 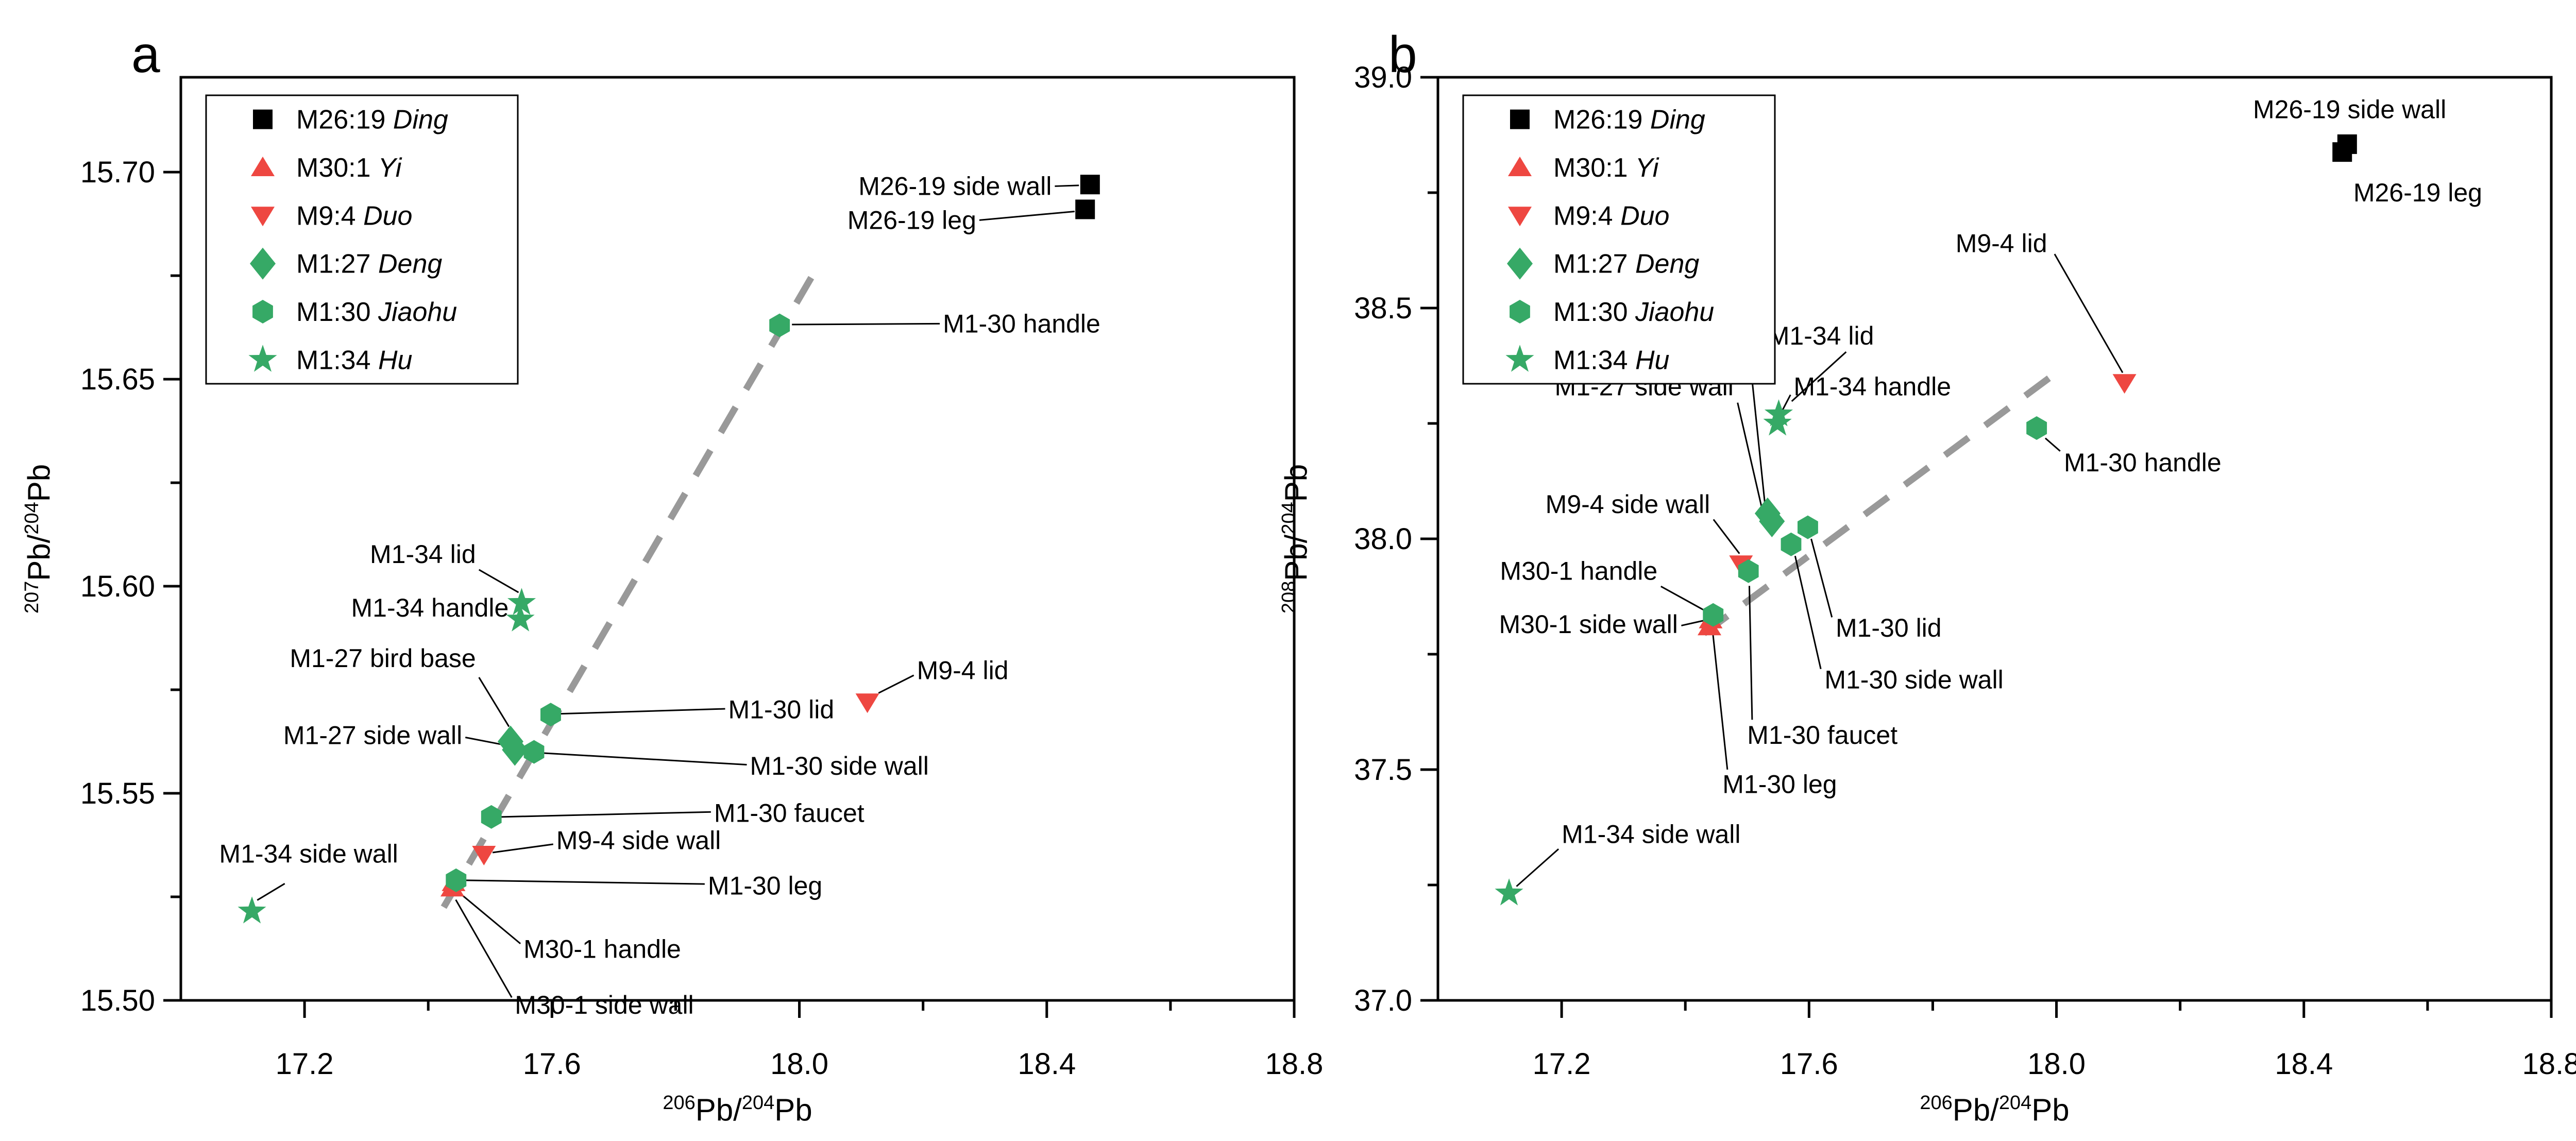 What do you see at coordinates (456, 880) in the screenshot?
I see `point-a-m1-30-leg` at bounding box center [456, 880].